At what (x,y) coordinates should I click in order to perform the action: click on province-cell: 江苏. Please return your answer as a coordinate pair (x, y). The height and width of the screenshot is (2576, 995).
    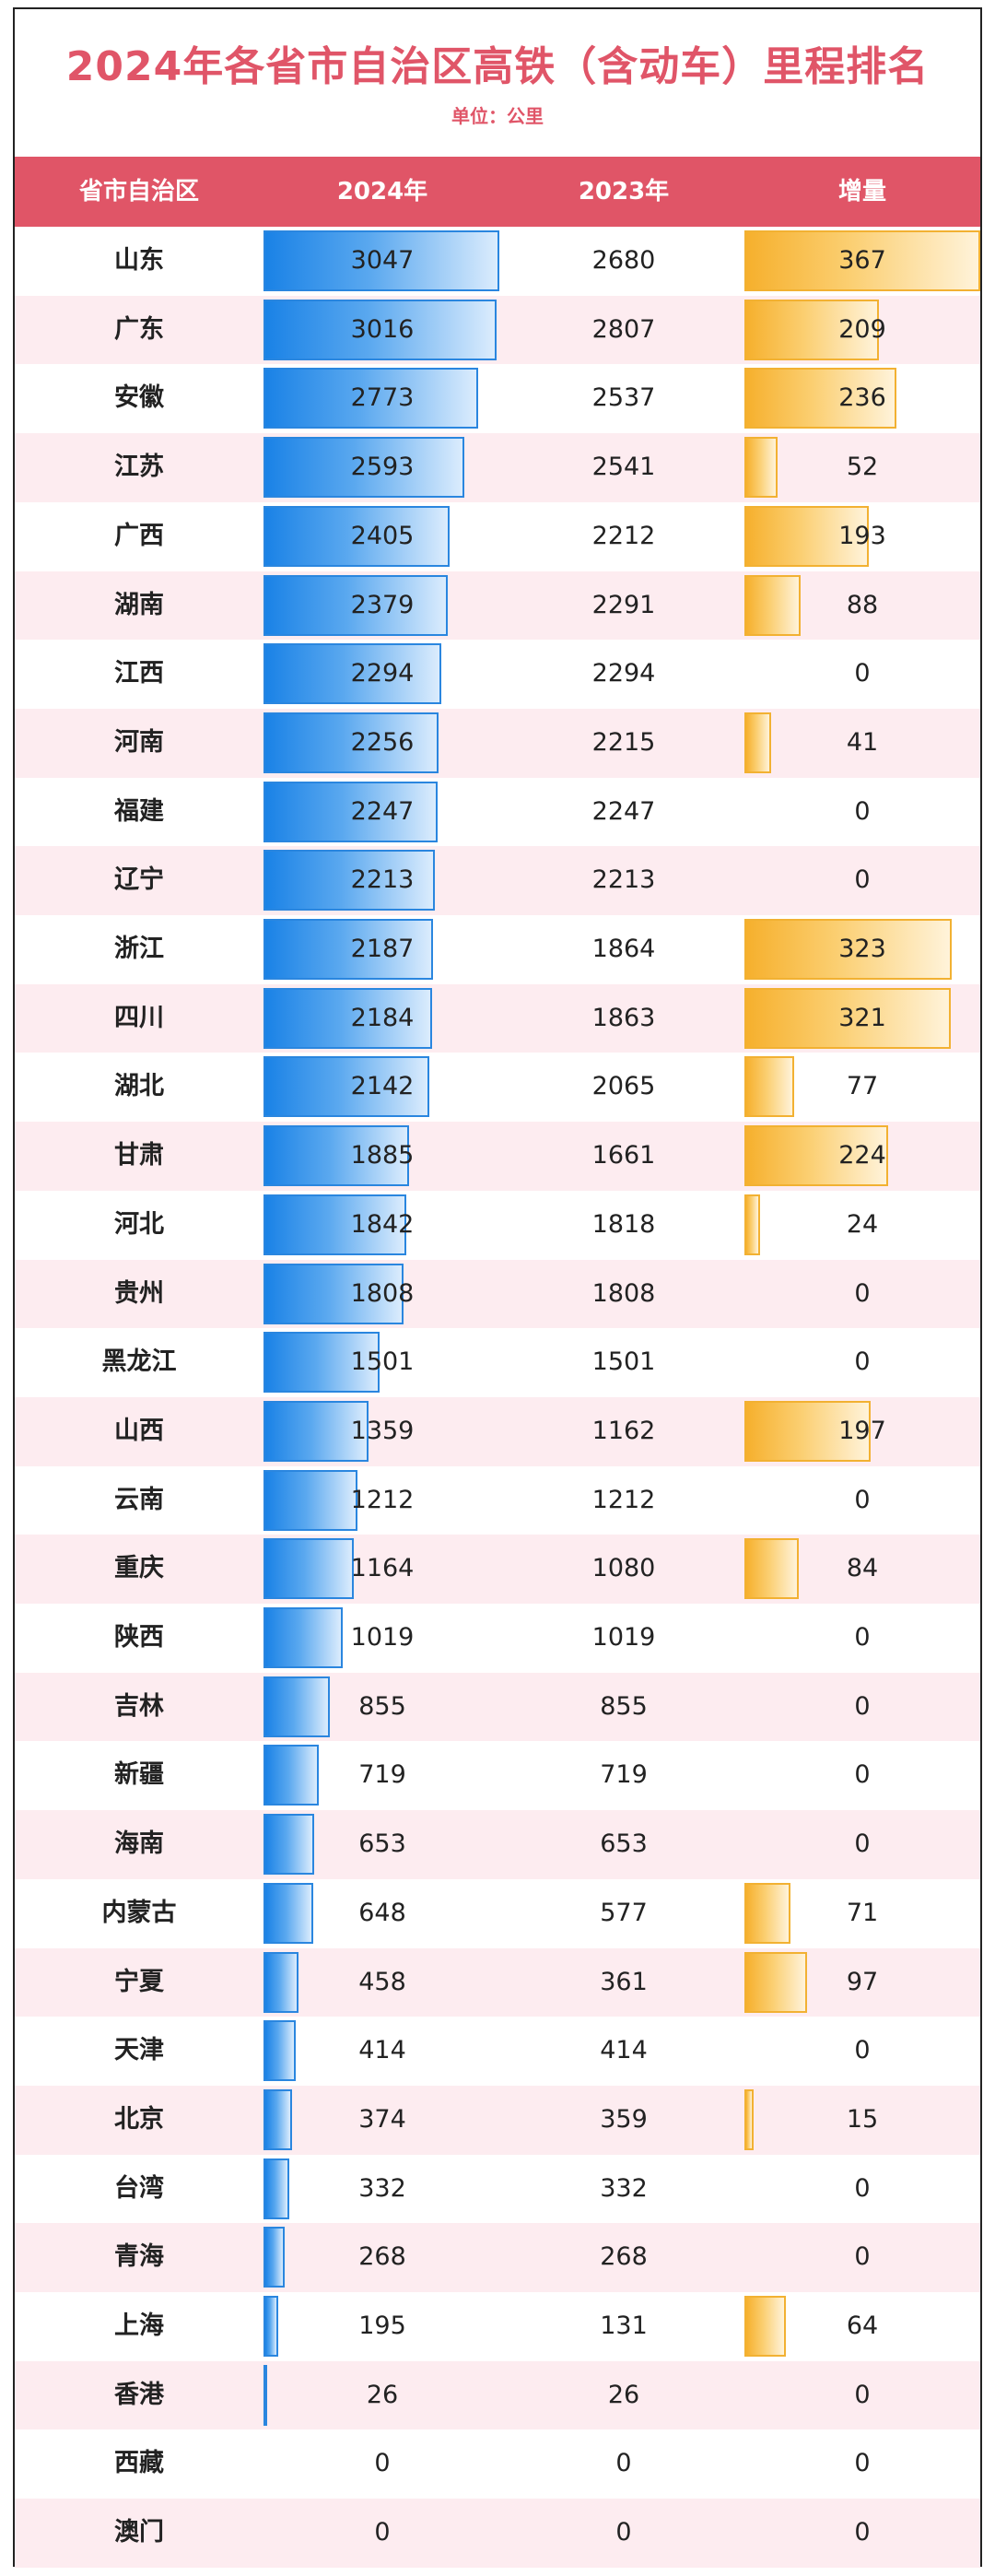
    Looking at the image, I should click on (139, 467).